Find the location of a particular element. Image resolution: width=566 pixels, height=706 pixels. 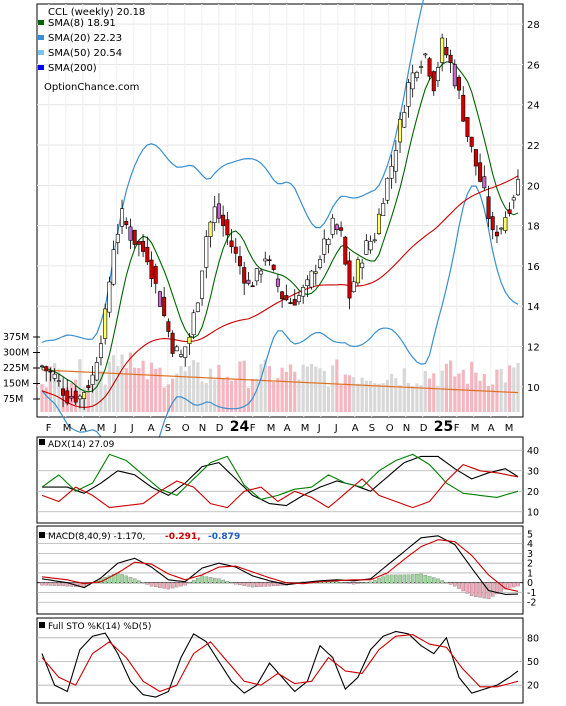

panel-tick-label: -1 is located at coordinates (531, 593).